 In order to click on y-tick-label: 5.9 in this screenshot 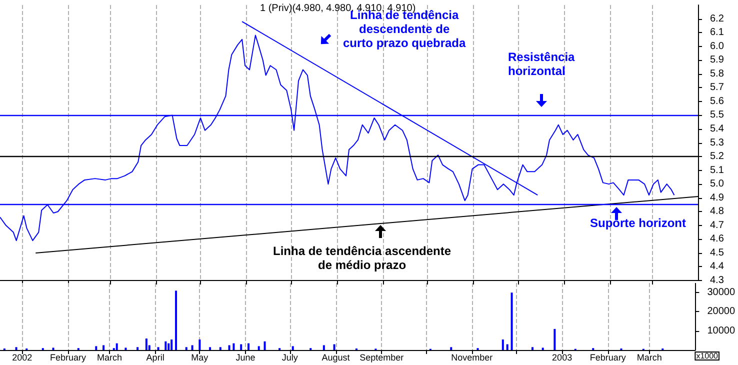, I will do `click(717, 60)`.